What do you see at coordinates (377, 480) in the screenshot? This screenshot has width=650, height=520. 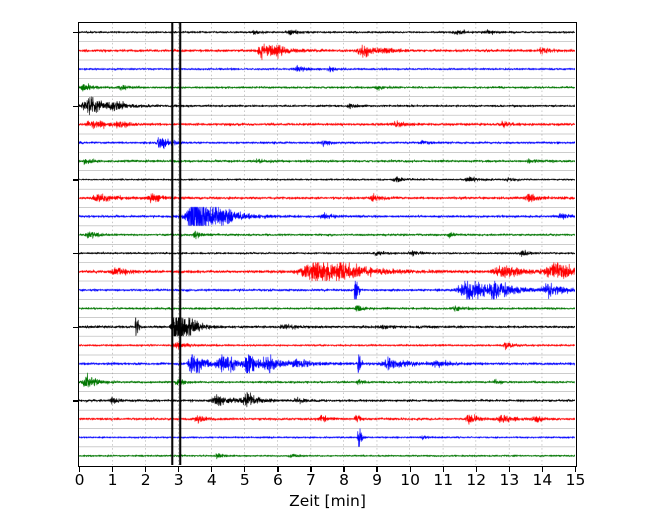 I see `x-axis-tick-label: 9` at bounding box center [377, 480].